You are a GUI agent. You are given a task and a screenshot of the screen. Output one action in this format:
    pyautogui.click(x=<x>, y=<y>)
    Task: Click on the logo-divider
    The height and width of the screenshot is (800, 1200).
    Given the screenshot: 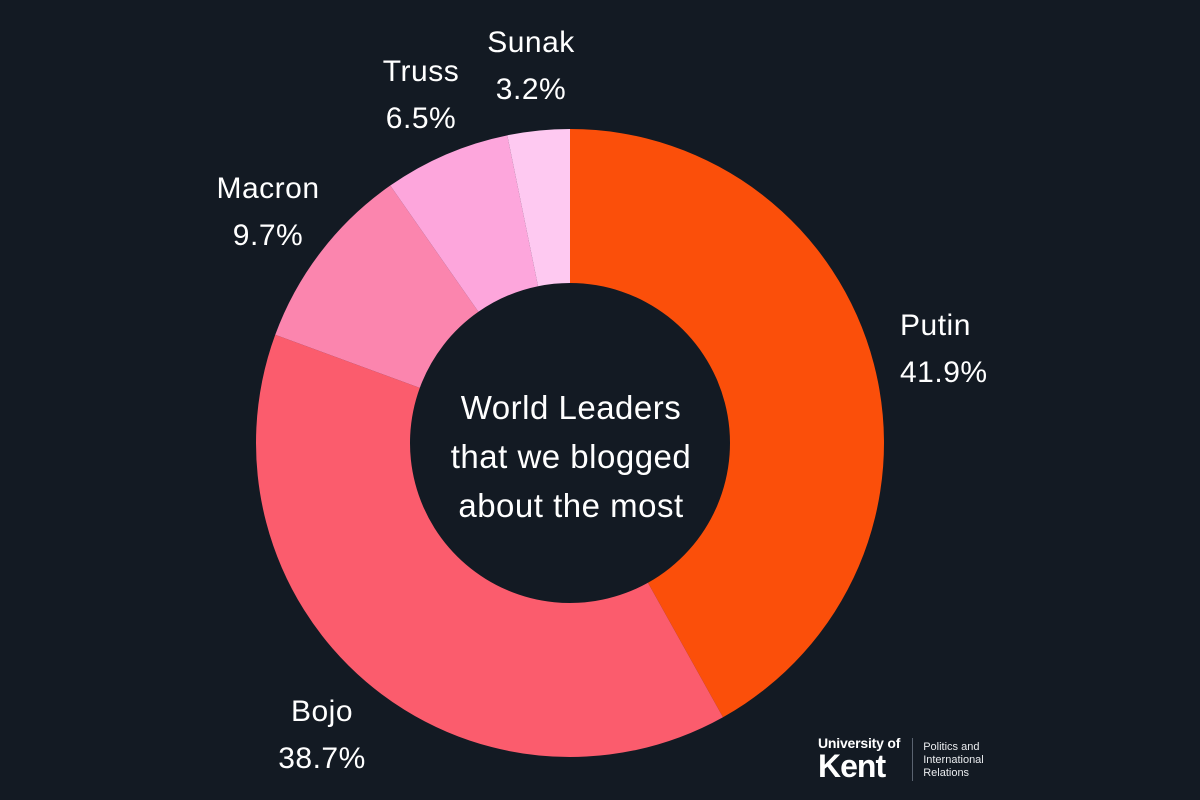 What is the action you would take?
    pyautogui.click(x=913, y=759)
    